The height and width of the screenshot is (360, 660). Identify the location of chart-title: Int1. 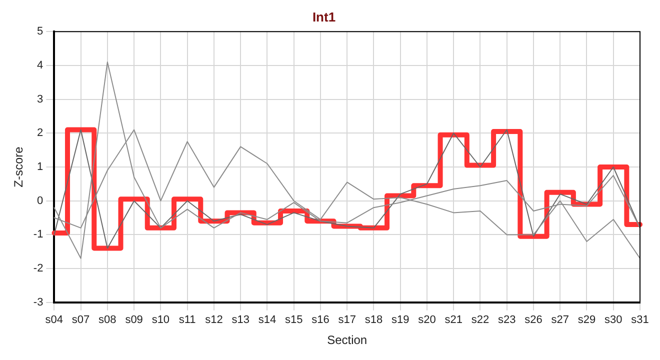
(324, 16).